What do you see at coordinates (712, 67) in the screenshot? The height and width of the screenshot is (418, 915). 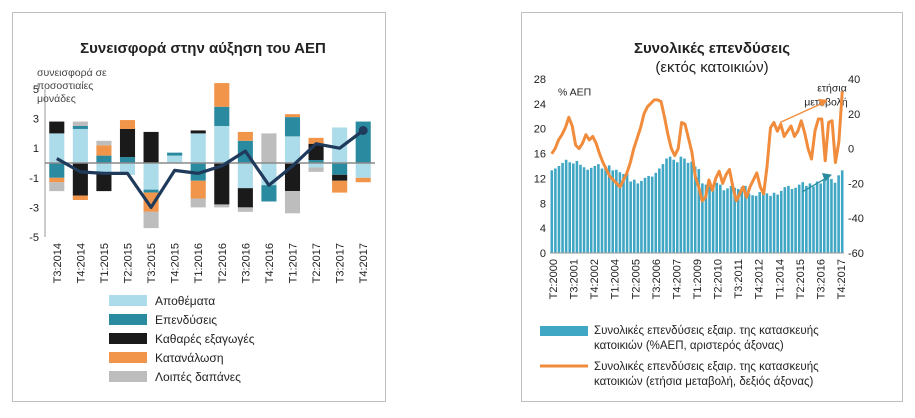 I see `right-subtitle-text: (εκτός κατοικιών)` at bounding box center [712, 67].